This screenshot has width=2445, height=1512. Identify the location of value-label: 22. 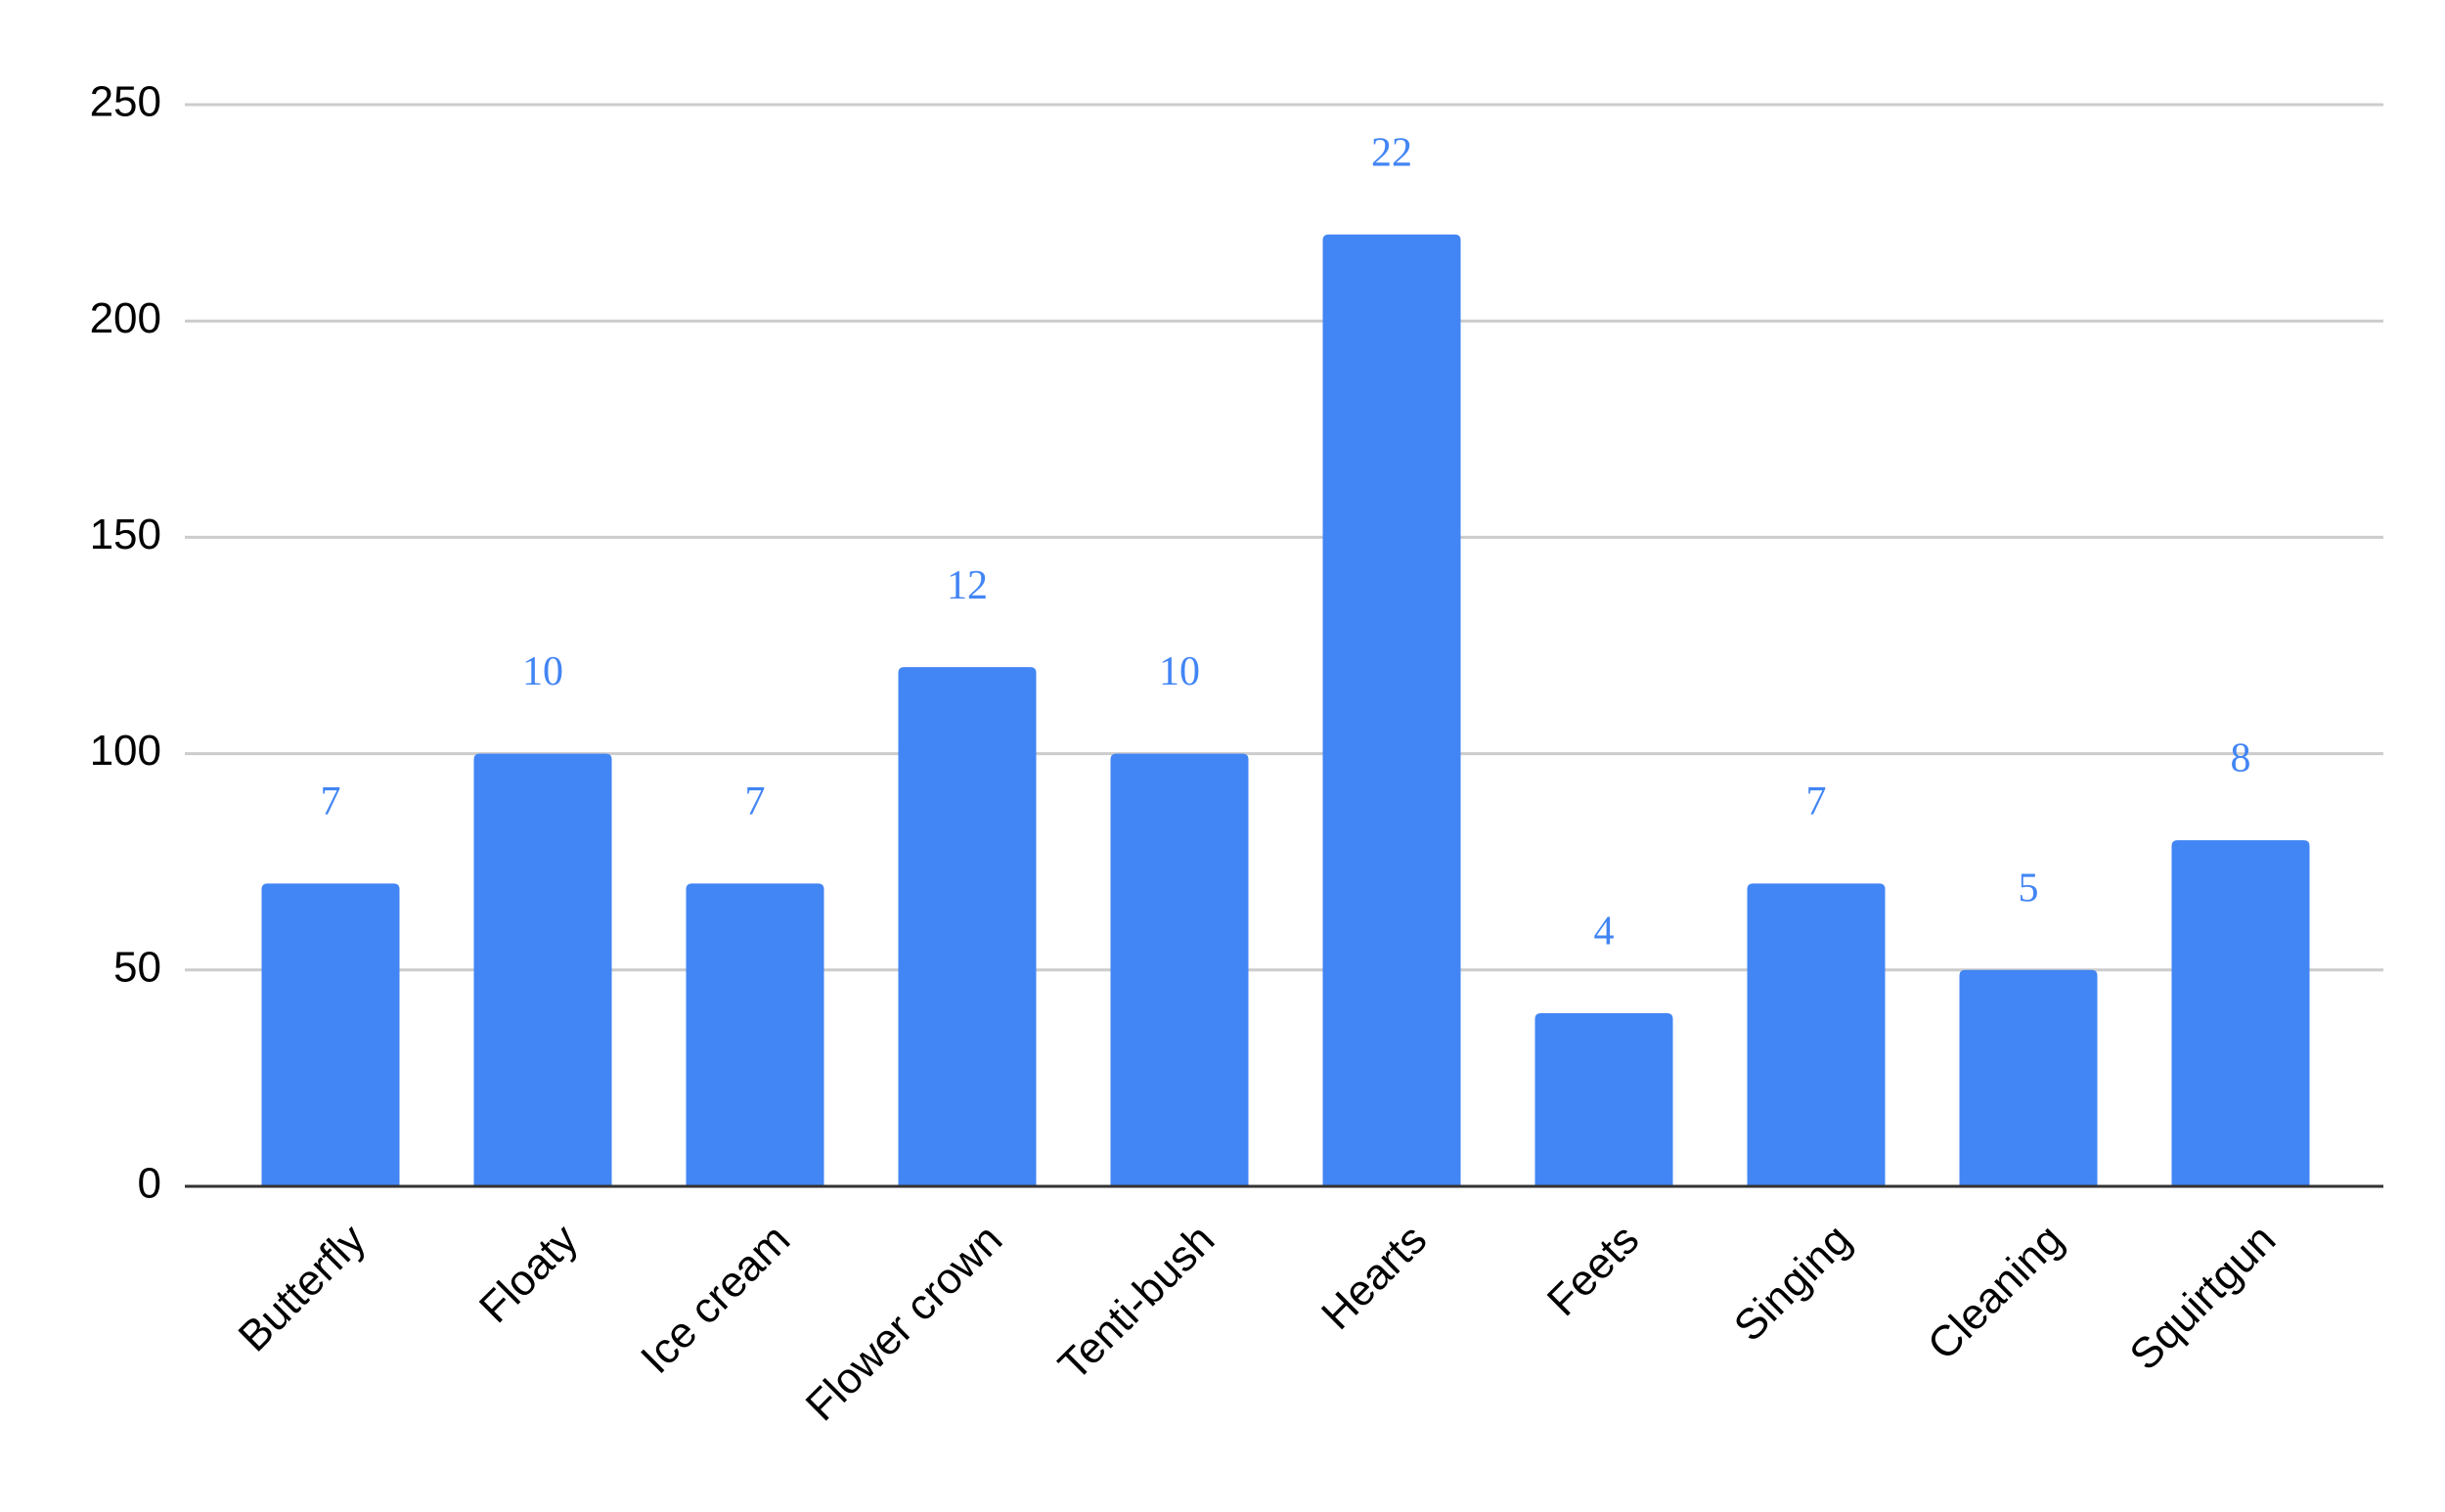
(1391, 152).